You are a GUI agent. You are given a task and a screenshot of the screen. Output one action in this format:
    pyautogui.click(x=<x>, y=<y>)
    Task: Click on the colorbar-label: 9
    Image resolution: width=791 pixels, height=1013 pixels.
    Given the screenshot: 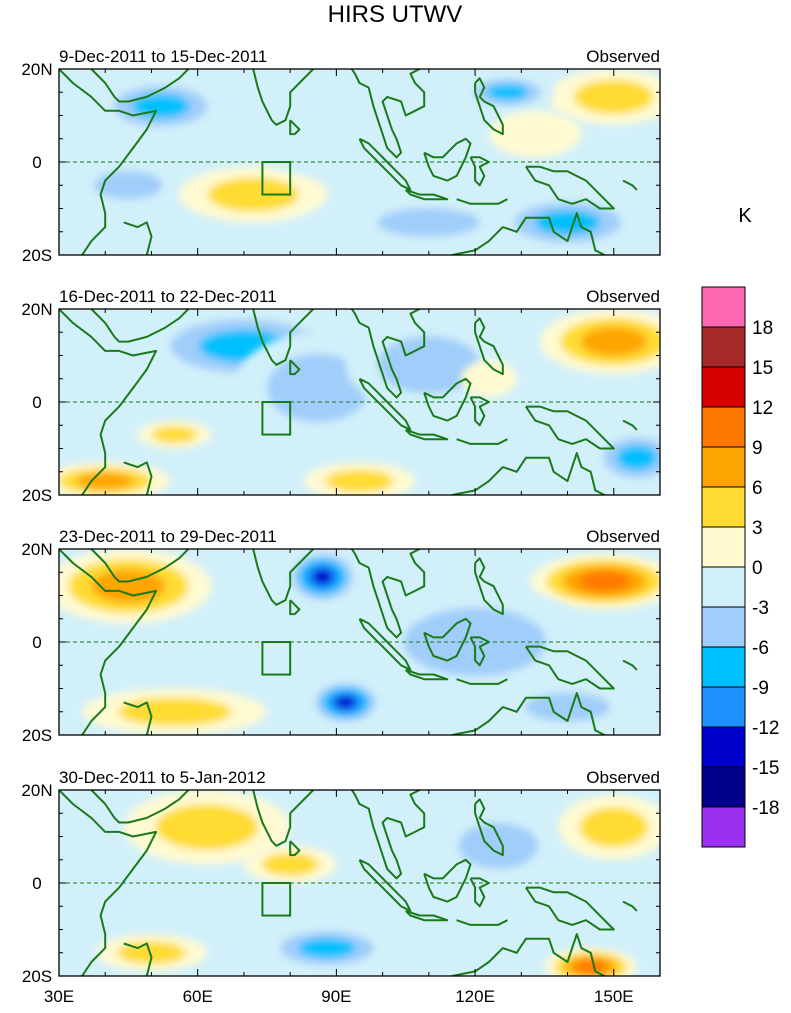 What is the action you would take?
    pyautogui.click(x=757, y=448)
    